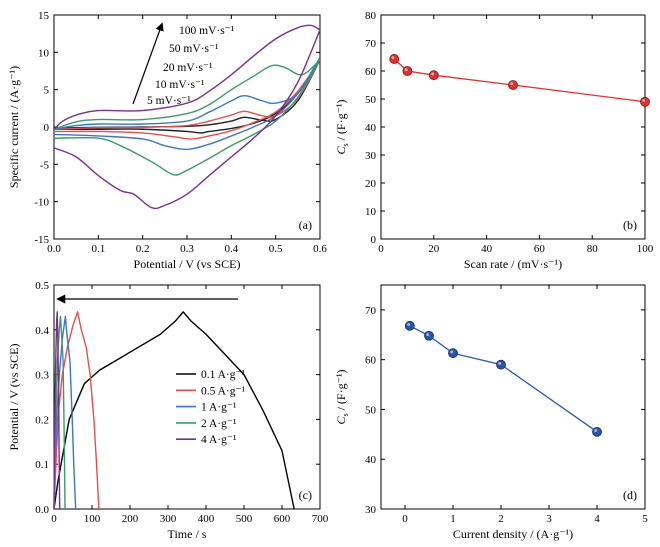 This screenshot has height=547, width=660. I want to click on x-tick-label: 0.1, so click(98, 249).